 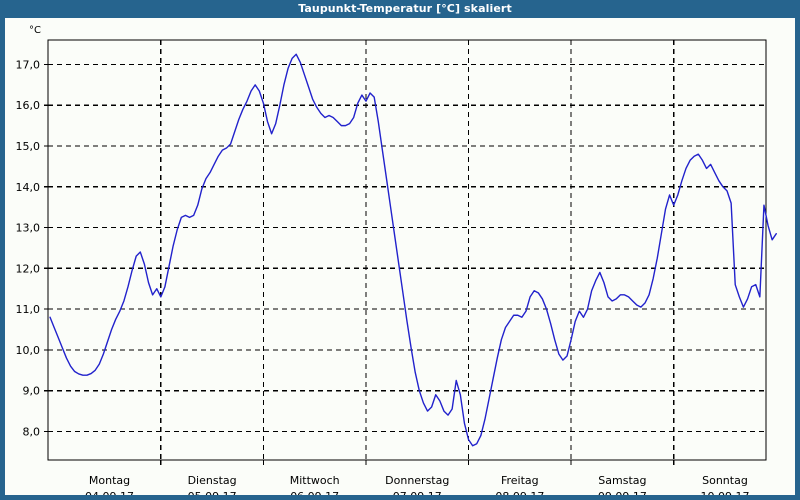 I want to click on y-axis-tick-label: 8,0, so click(x=32, y=431).